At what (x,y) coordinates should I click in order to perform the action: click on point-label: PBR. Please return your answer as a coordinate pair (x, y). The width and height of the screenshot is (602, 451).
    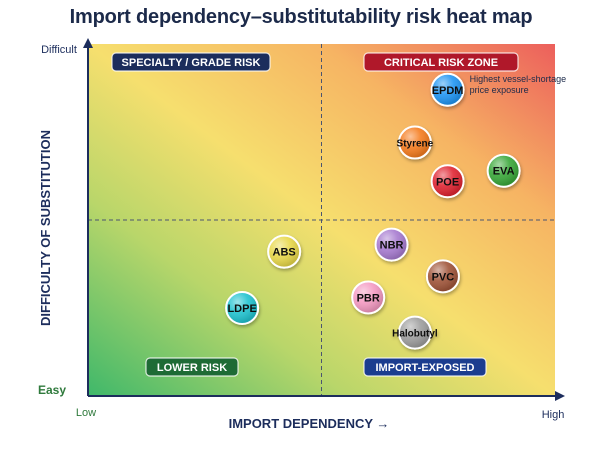
    Looking at the image, I should click on (368, 298).